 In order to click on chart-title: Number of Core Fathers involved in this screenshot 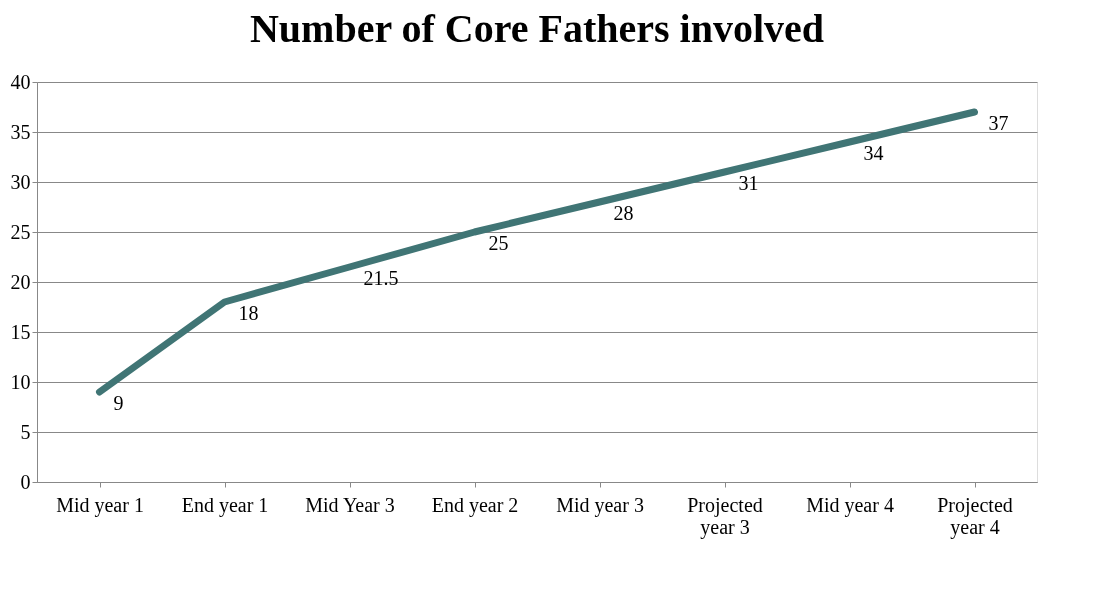, I will do `click(537, 28)`.